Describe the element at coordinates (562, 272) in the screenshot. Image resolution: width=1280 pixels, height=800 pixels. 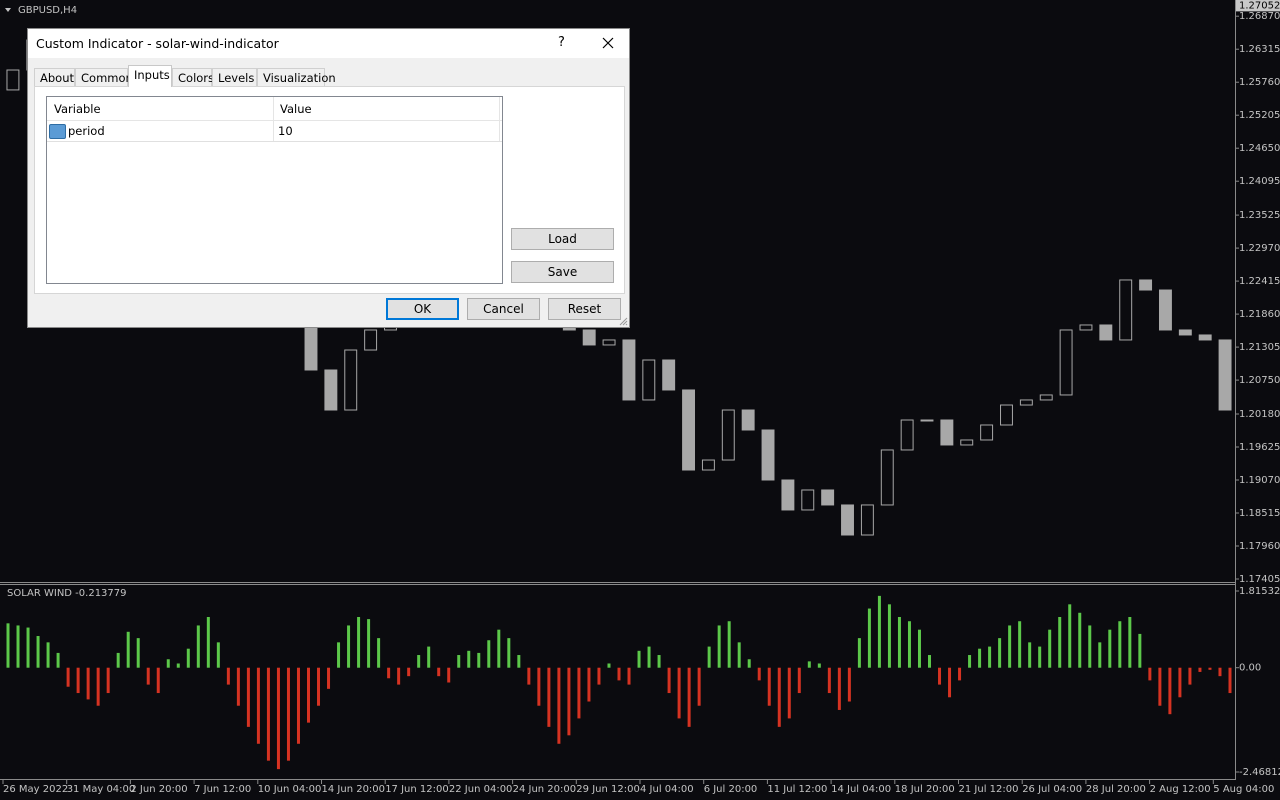
I see `save-button: Save` at that location.